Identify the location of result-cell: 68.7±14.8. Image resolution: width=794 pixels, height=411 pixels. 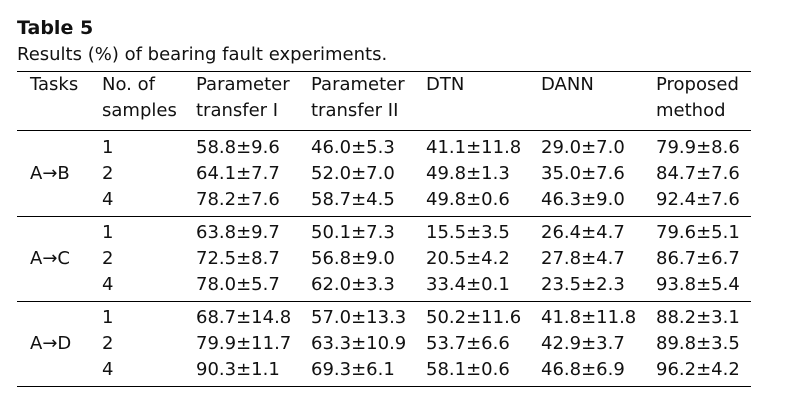
(244, 317).